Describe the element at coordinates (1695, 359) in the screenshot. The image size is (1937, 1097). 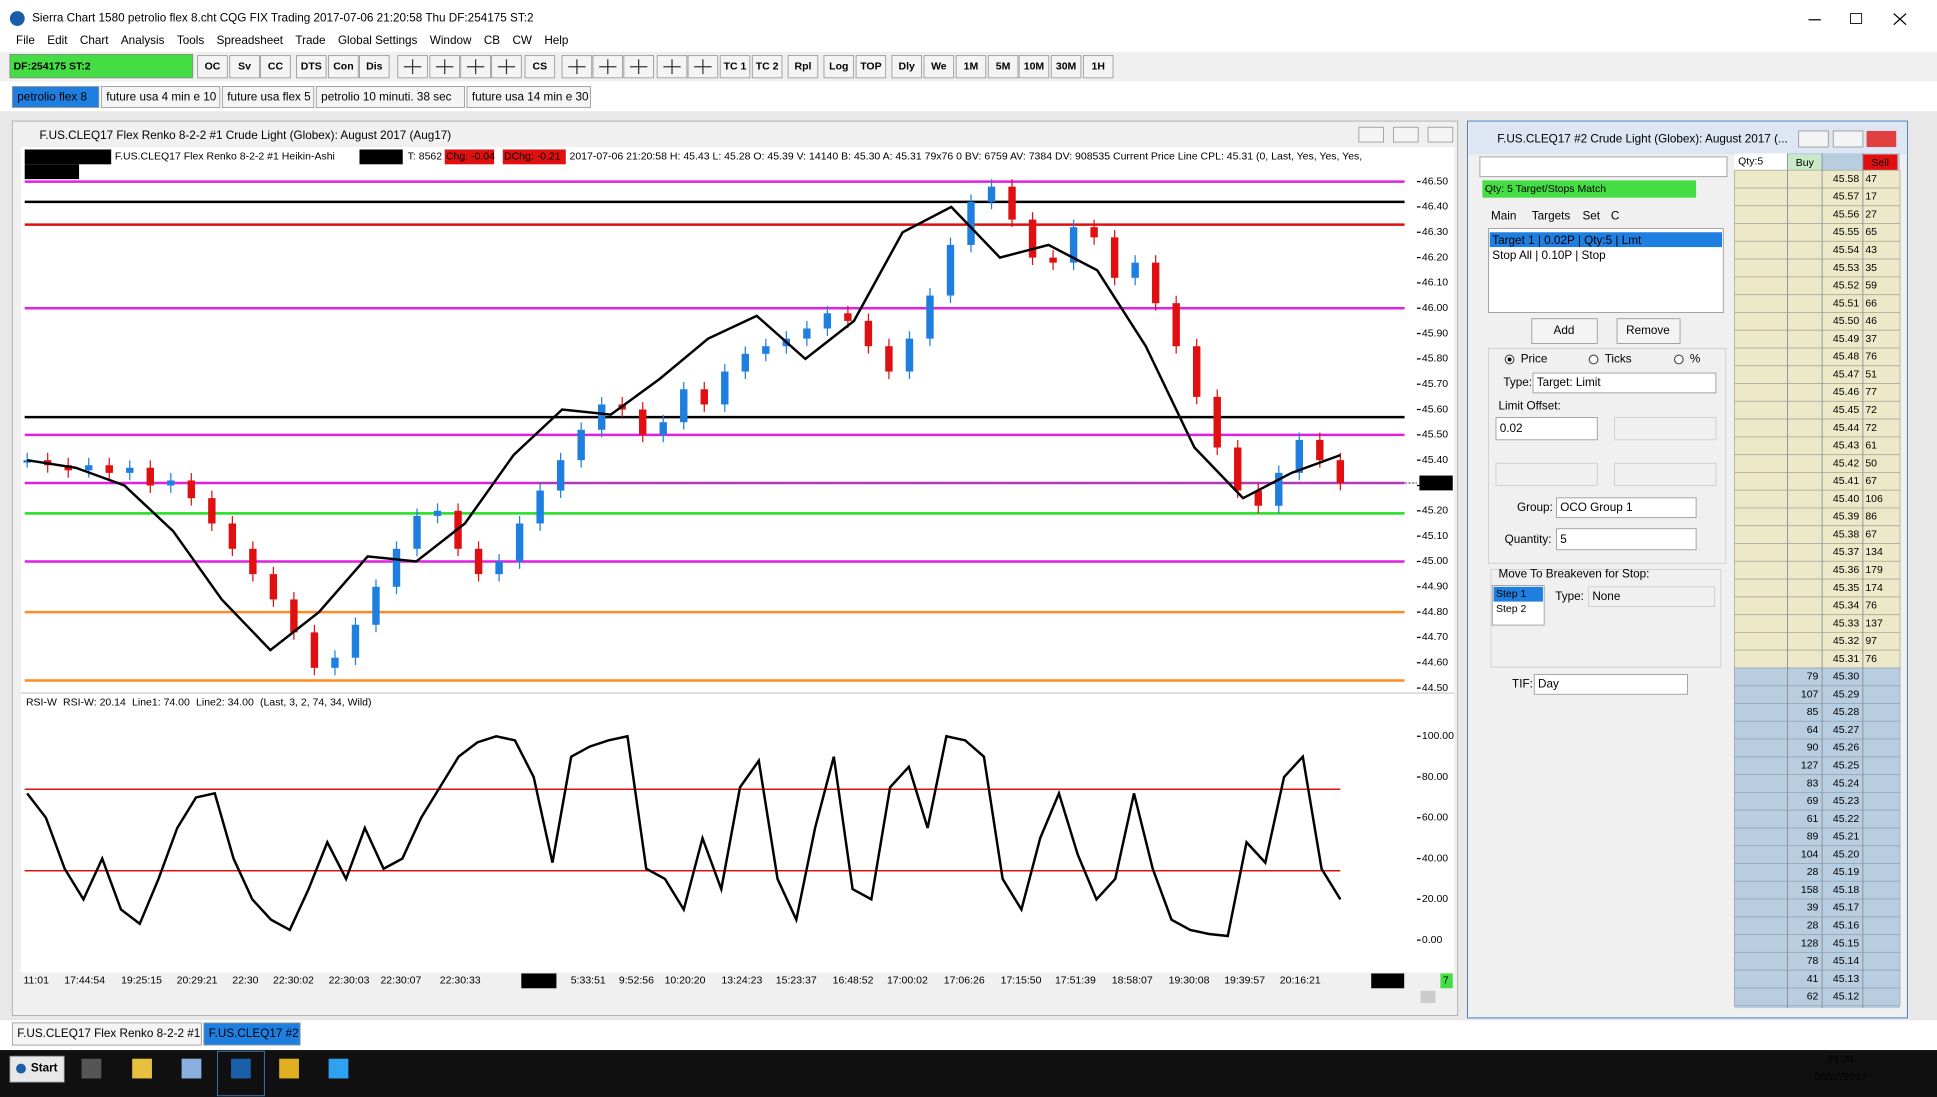
I see `radio-label: %` at that location.